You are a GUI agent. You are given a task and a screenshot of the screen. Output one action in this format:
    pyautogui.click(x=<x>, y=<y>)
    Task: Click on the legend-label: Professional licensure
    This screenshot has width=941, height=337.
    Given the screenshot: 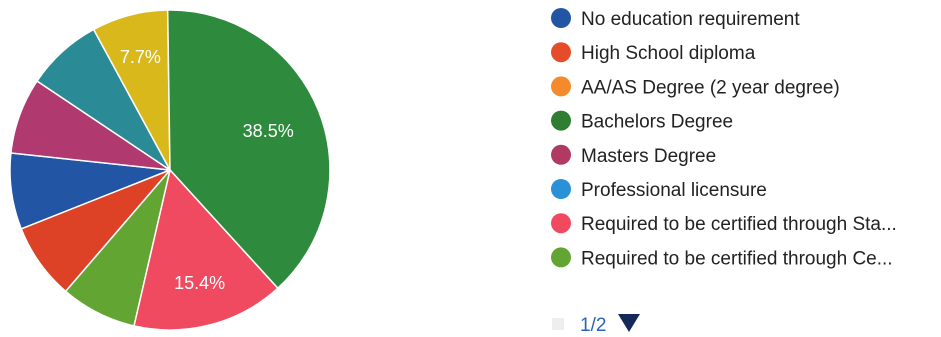 What is the action you would take?
    pyautogui.click(x=674, y=190)
    